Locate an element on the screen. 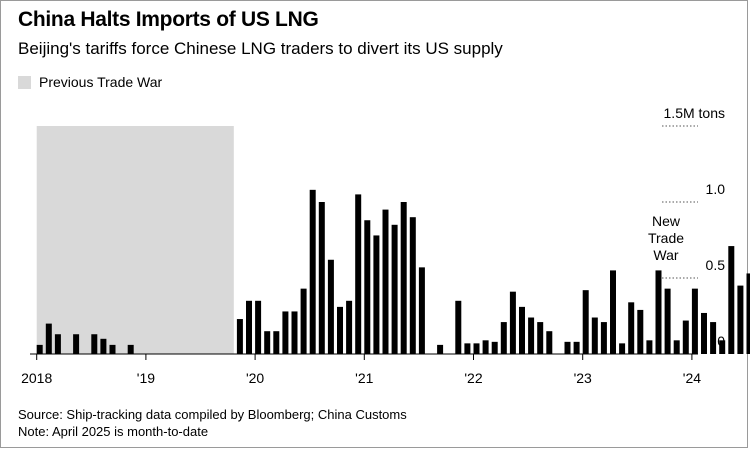 This screenshot has width=750, height=450. annotation-new-trade-war: Trade is located at coordinates (666, 238).